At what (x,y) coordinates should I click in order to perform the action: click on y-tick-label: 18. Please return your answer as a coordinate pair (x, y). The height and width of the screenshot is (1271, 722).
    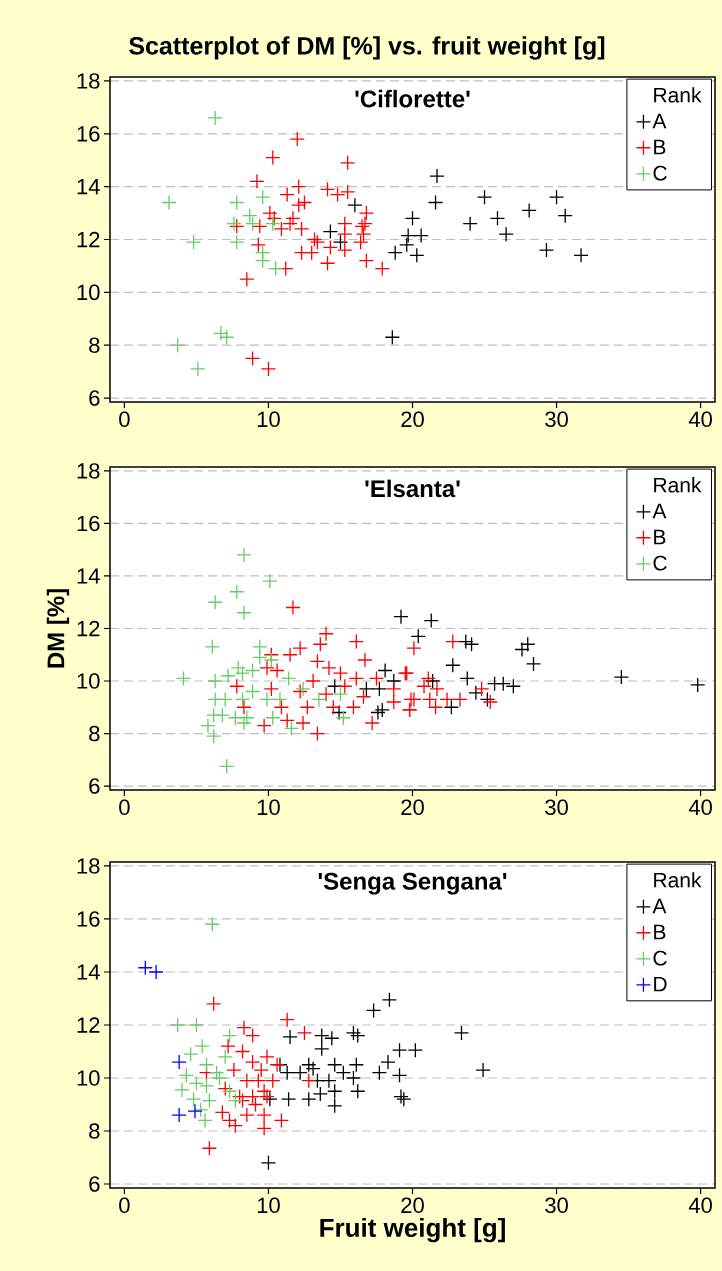
    Looking at the image, I should click on (88, 81).